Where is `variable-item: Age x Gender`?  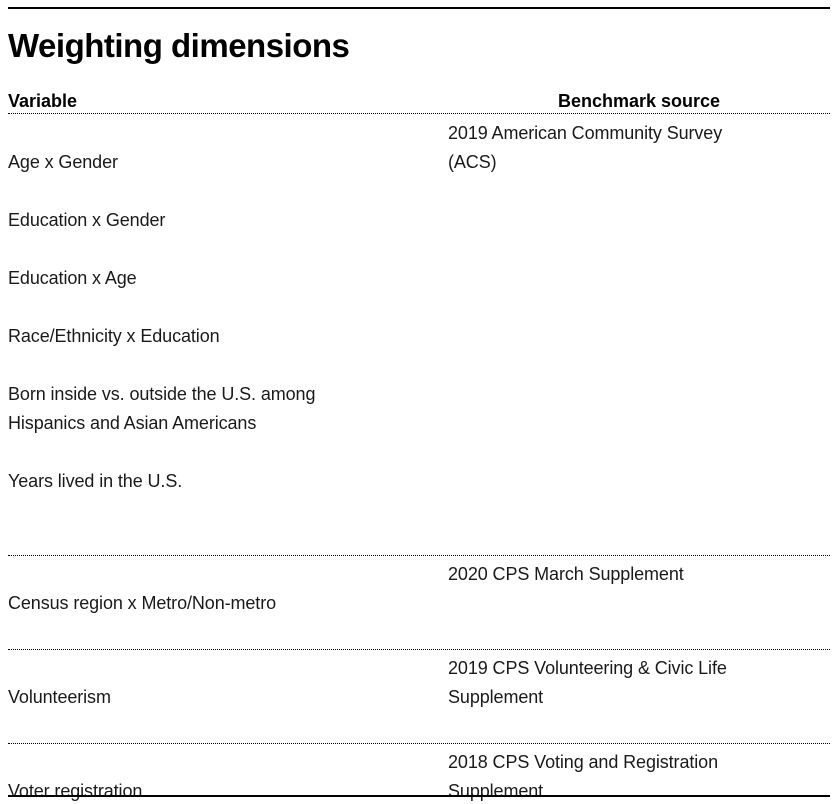
variable-item: Age x Gender is located at coordinates (63, 162).